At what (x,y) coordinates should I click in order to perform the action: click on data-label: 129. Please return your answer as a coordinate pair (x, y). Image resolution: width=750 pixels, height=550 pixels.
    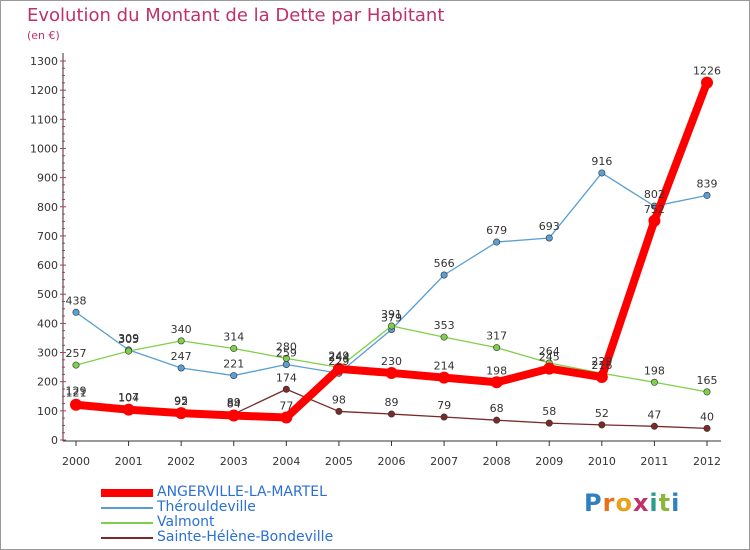
    Looking at the image, I should click on (76, 390).